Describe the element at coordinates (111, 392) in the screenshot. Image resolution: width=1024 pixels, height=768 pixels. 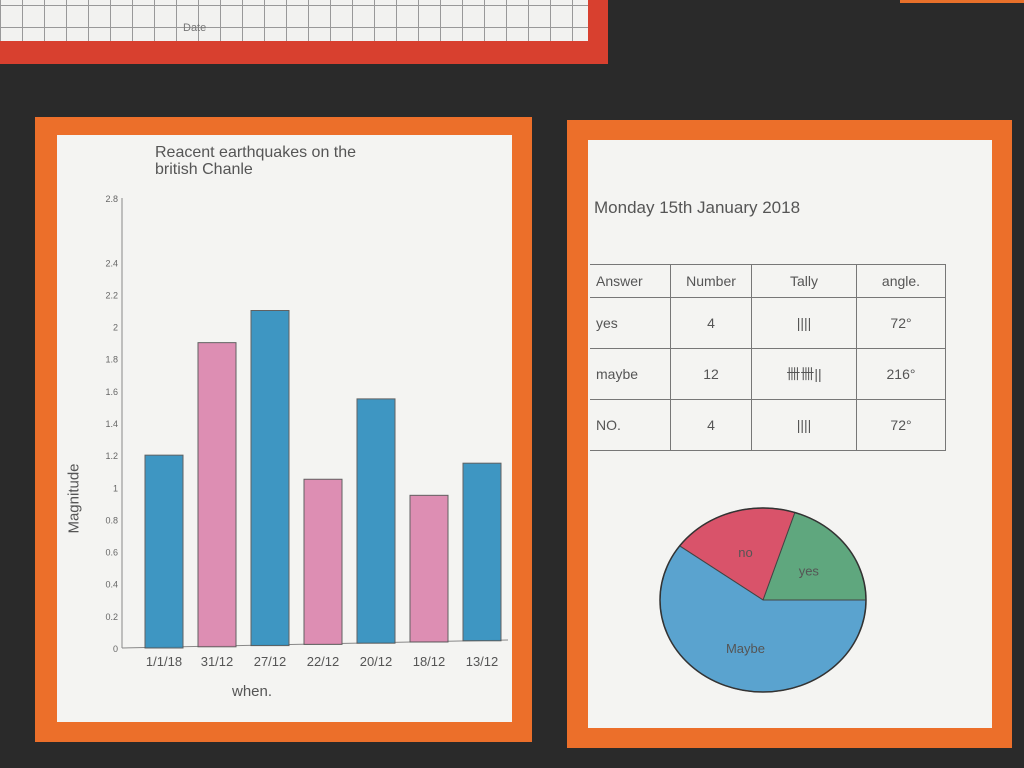
I see `y-tick-label: 1.6` at that location.